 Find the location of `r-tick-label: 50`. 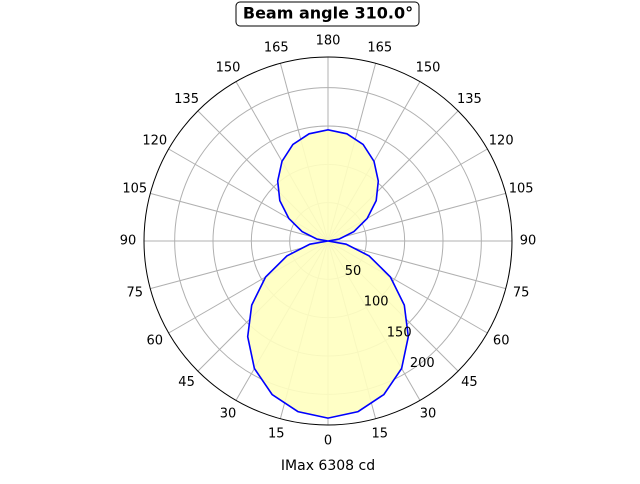

r-tick-label: 50 is located at coordinates (353, 271).